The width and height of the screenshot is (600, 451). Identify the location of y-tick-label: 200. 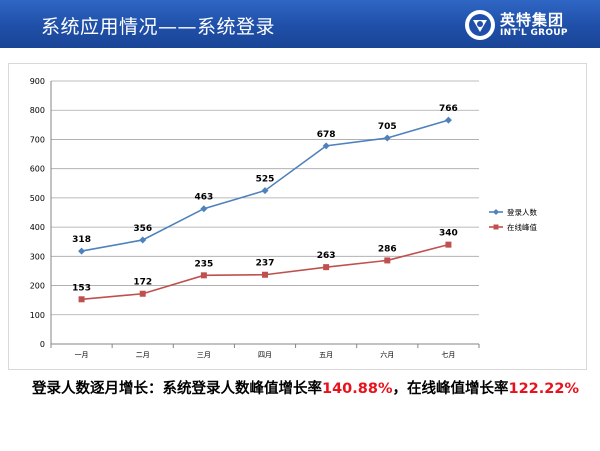
(37, 286).